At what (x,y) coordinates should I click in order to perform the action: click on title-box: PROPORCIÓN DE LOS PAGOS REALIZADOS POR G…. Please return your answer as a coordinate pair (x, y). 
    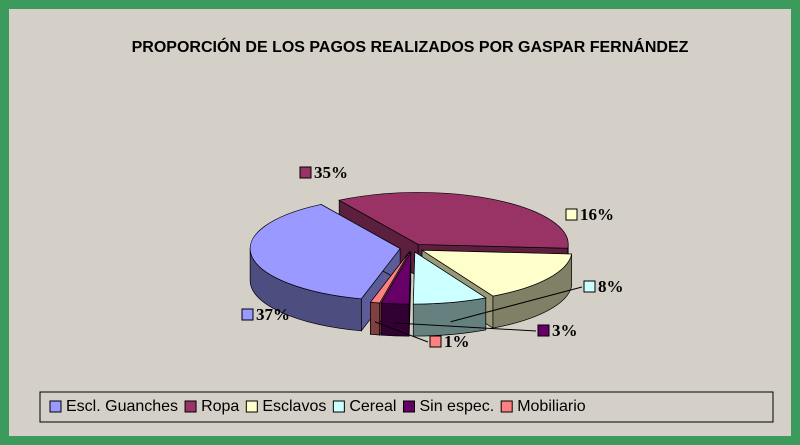
    Looking at the image, I should click on (410, 47).